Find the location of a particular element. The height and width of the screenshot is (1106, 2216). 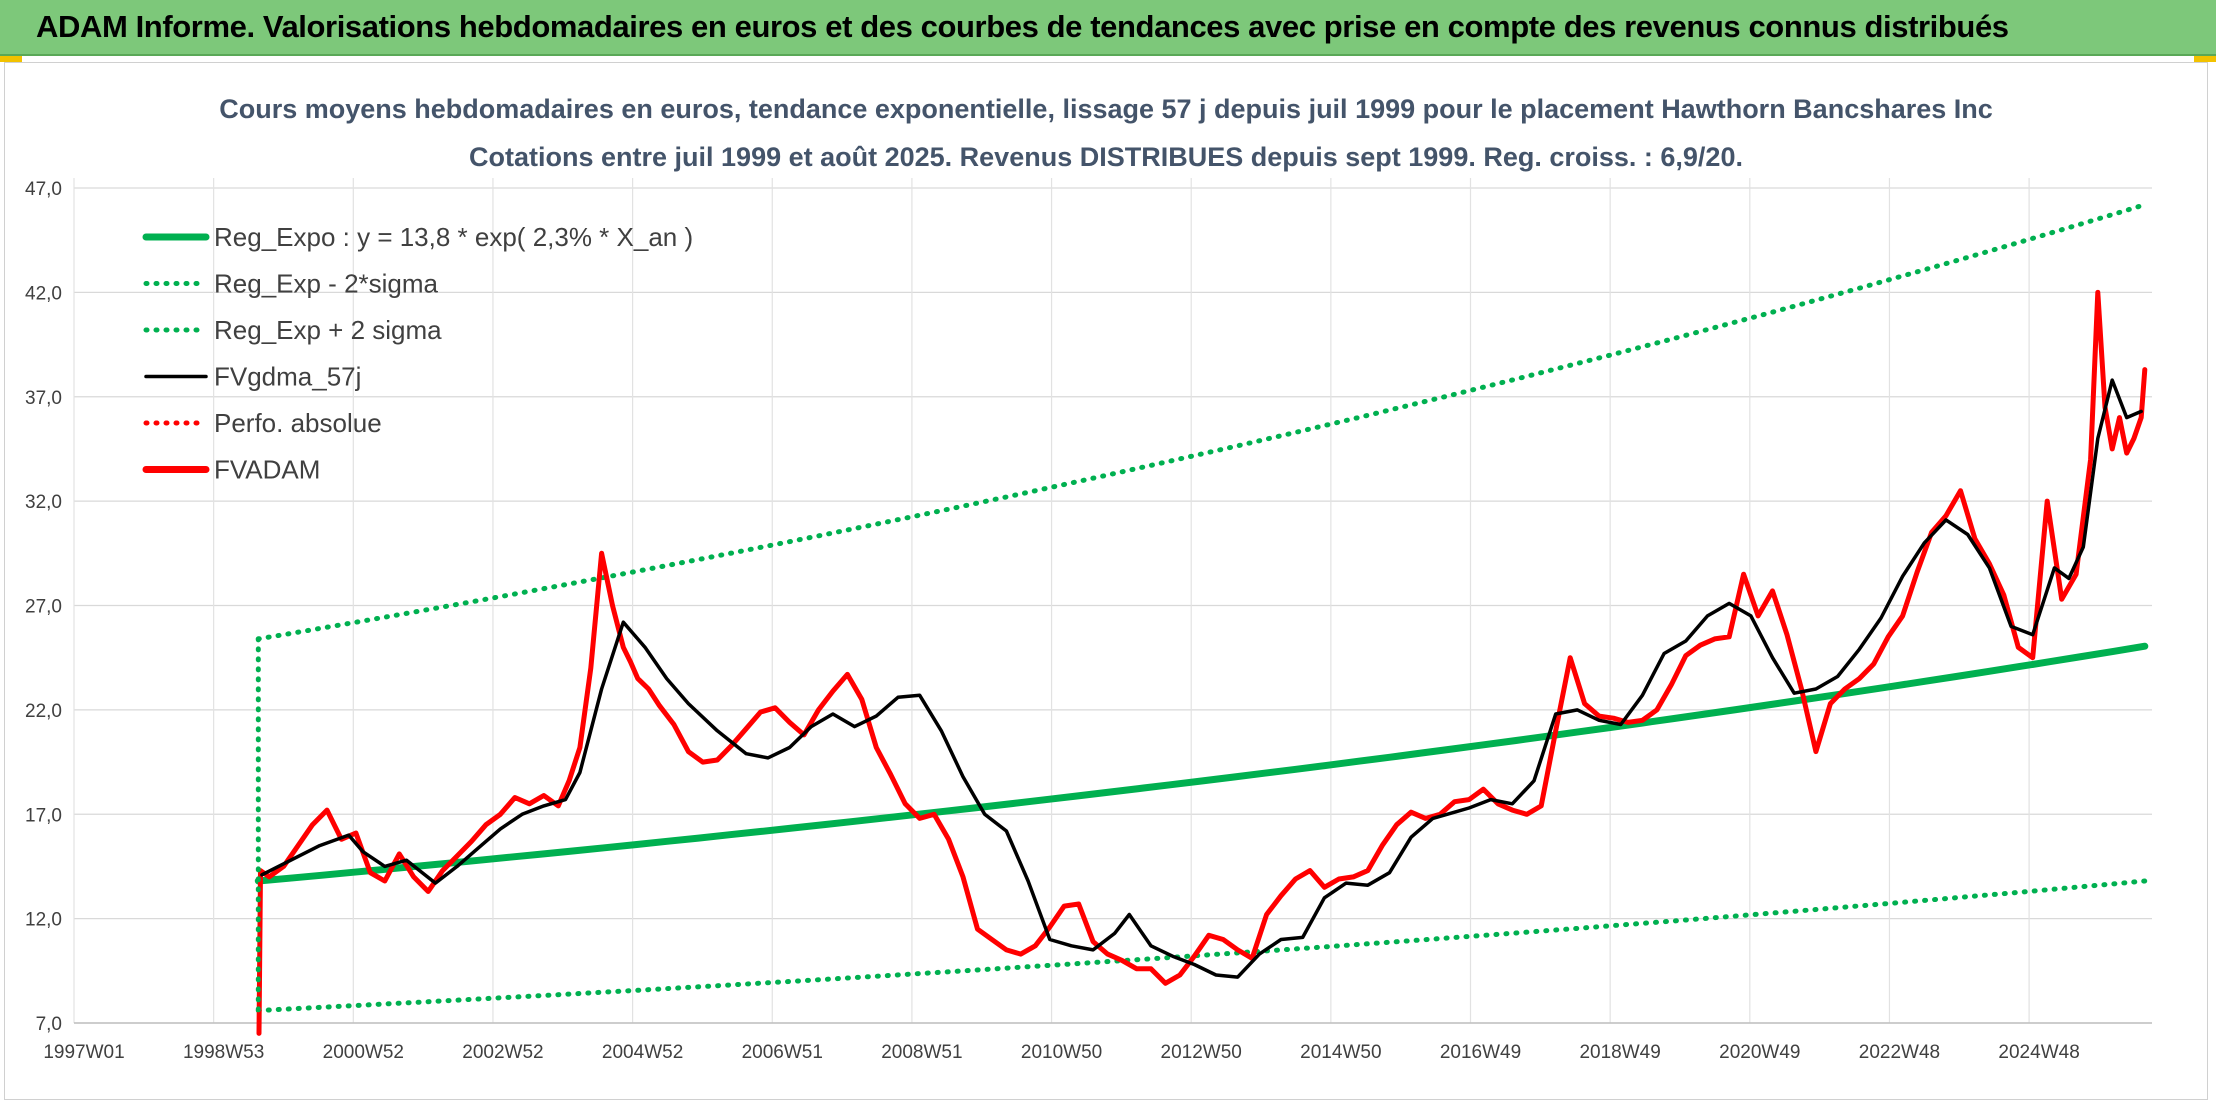

y-tick-label: 42,0 is located at coordinates (43, 293).